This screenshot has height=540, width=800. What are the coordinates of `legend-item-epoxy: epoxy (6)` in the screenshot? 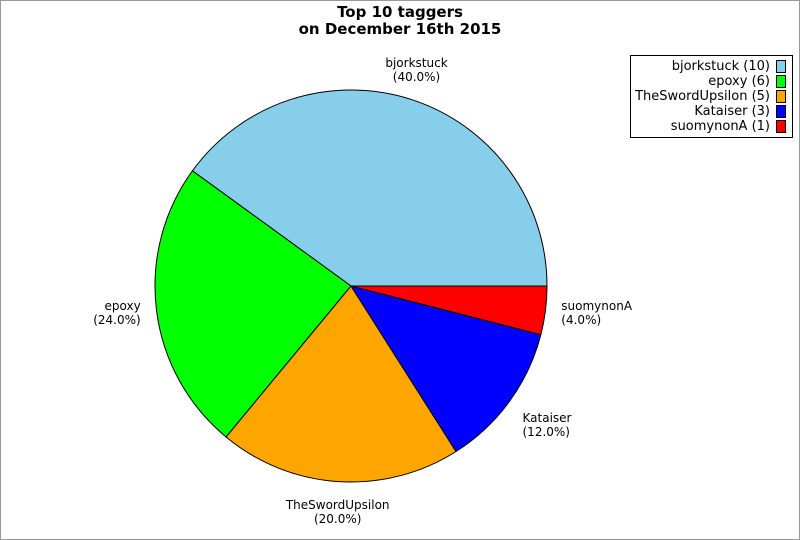 It's located at (711, 81).